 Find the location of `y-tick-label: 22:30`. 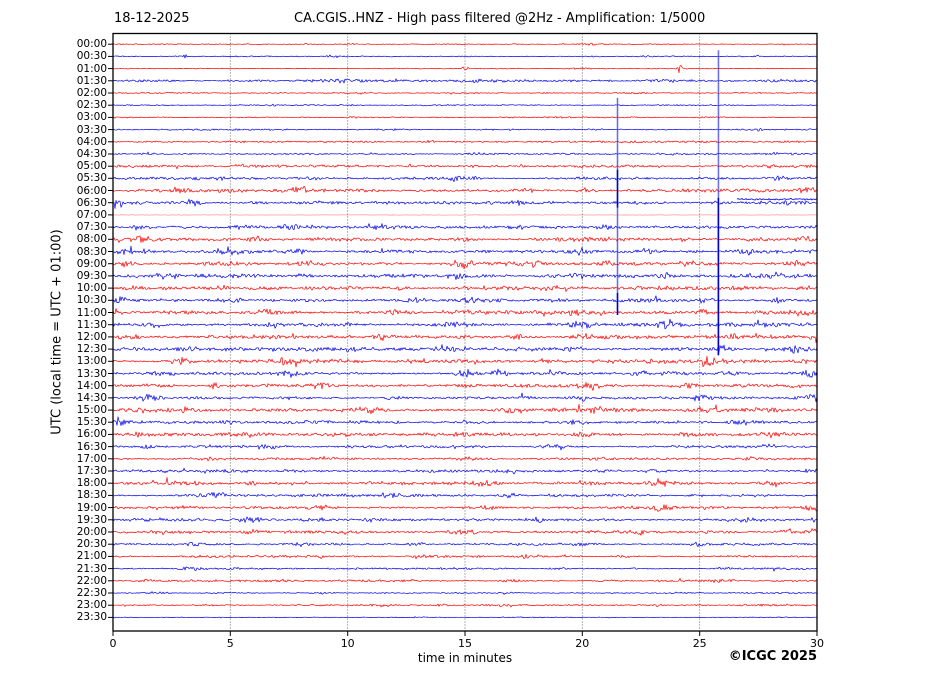

y-tick-label: 22:30 is located at coordinates (91, 593).